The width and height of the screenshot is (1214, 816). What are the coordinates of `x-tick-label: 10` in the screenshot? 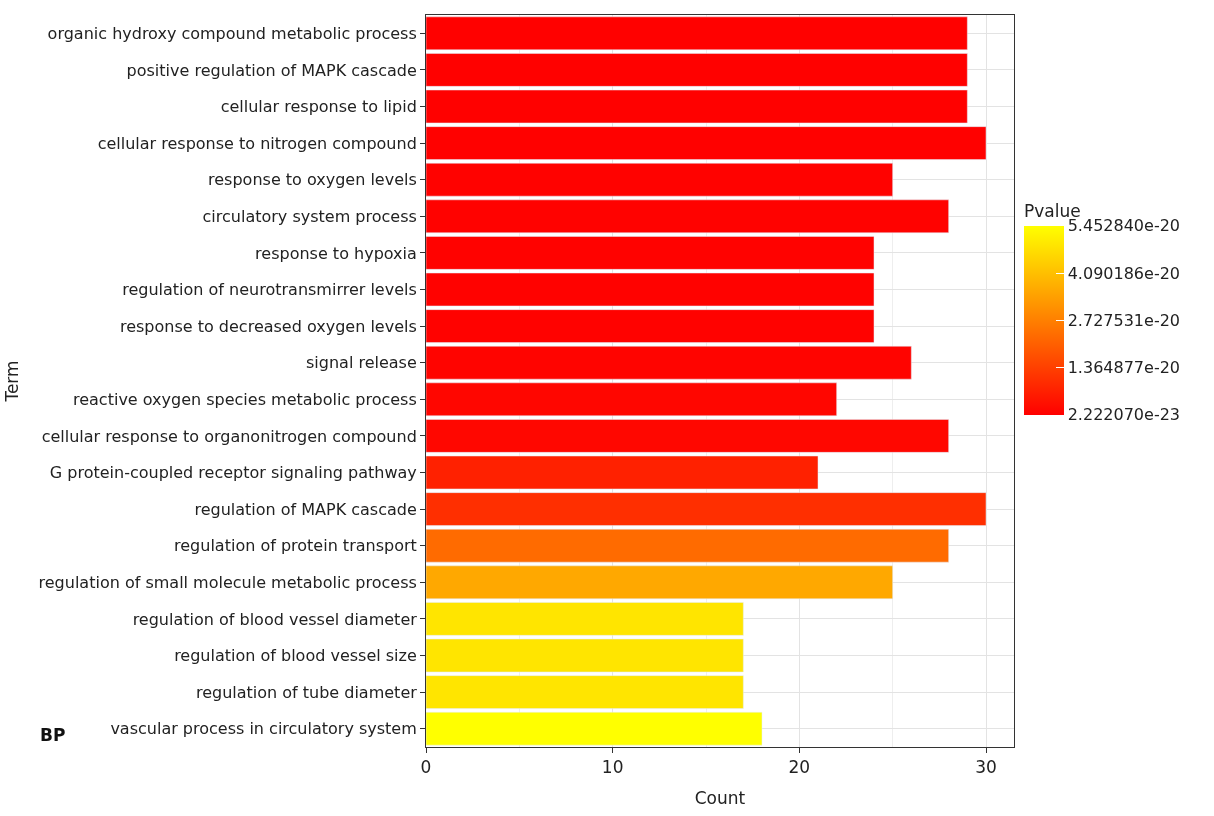 It's located at (612, 767).